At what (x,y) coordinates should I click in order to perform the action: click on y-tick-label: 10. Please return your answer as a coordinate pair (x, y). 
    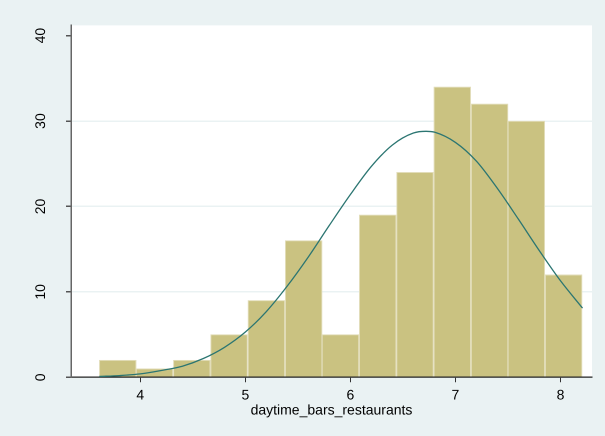
    Looking at the image, I should click on (40, 292).